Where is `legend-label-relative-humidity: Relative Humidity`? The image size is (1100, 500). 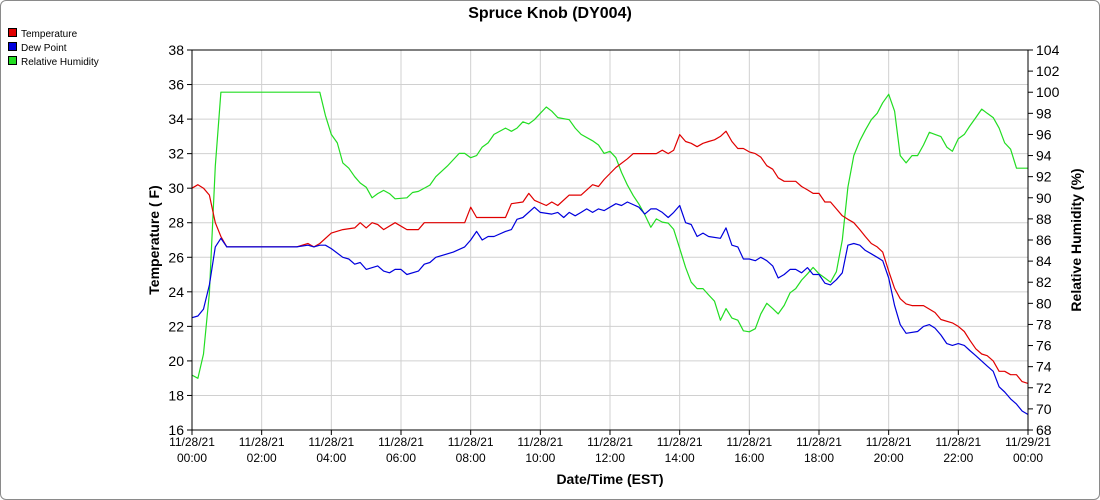
legend-label-relative-humidity: Relative Humidity is located at coordinates (60, 62).